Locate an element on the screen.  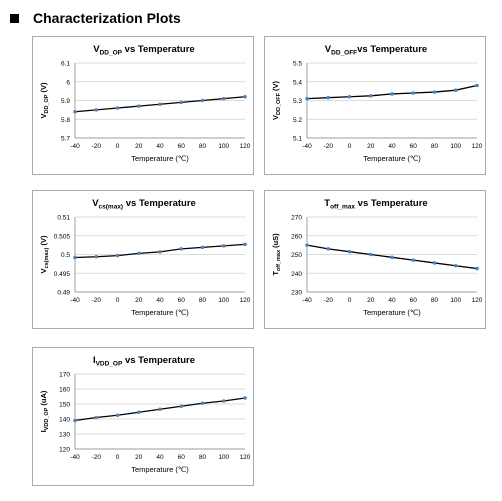
y-axis-label: IVDD_OP (uA) is located at coordinates (44, 411).